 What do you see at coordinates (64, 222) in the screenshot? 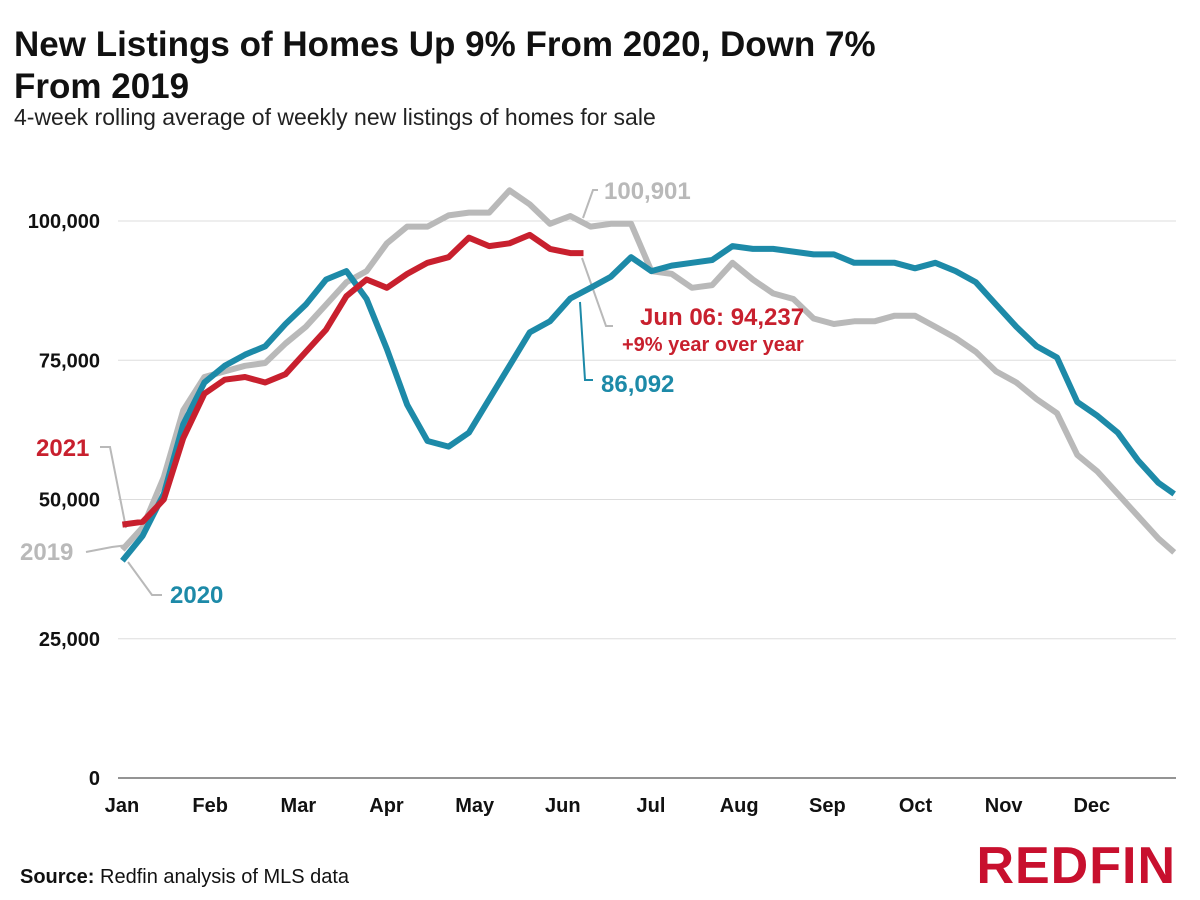
I see `y-tick-label: 100,000` at bounding box center [64, 222].